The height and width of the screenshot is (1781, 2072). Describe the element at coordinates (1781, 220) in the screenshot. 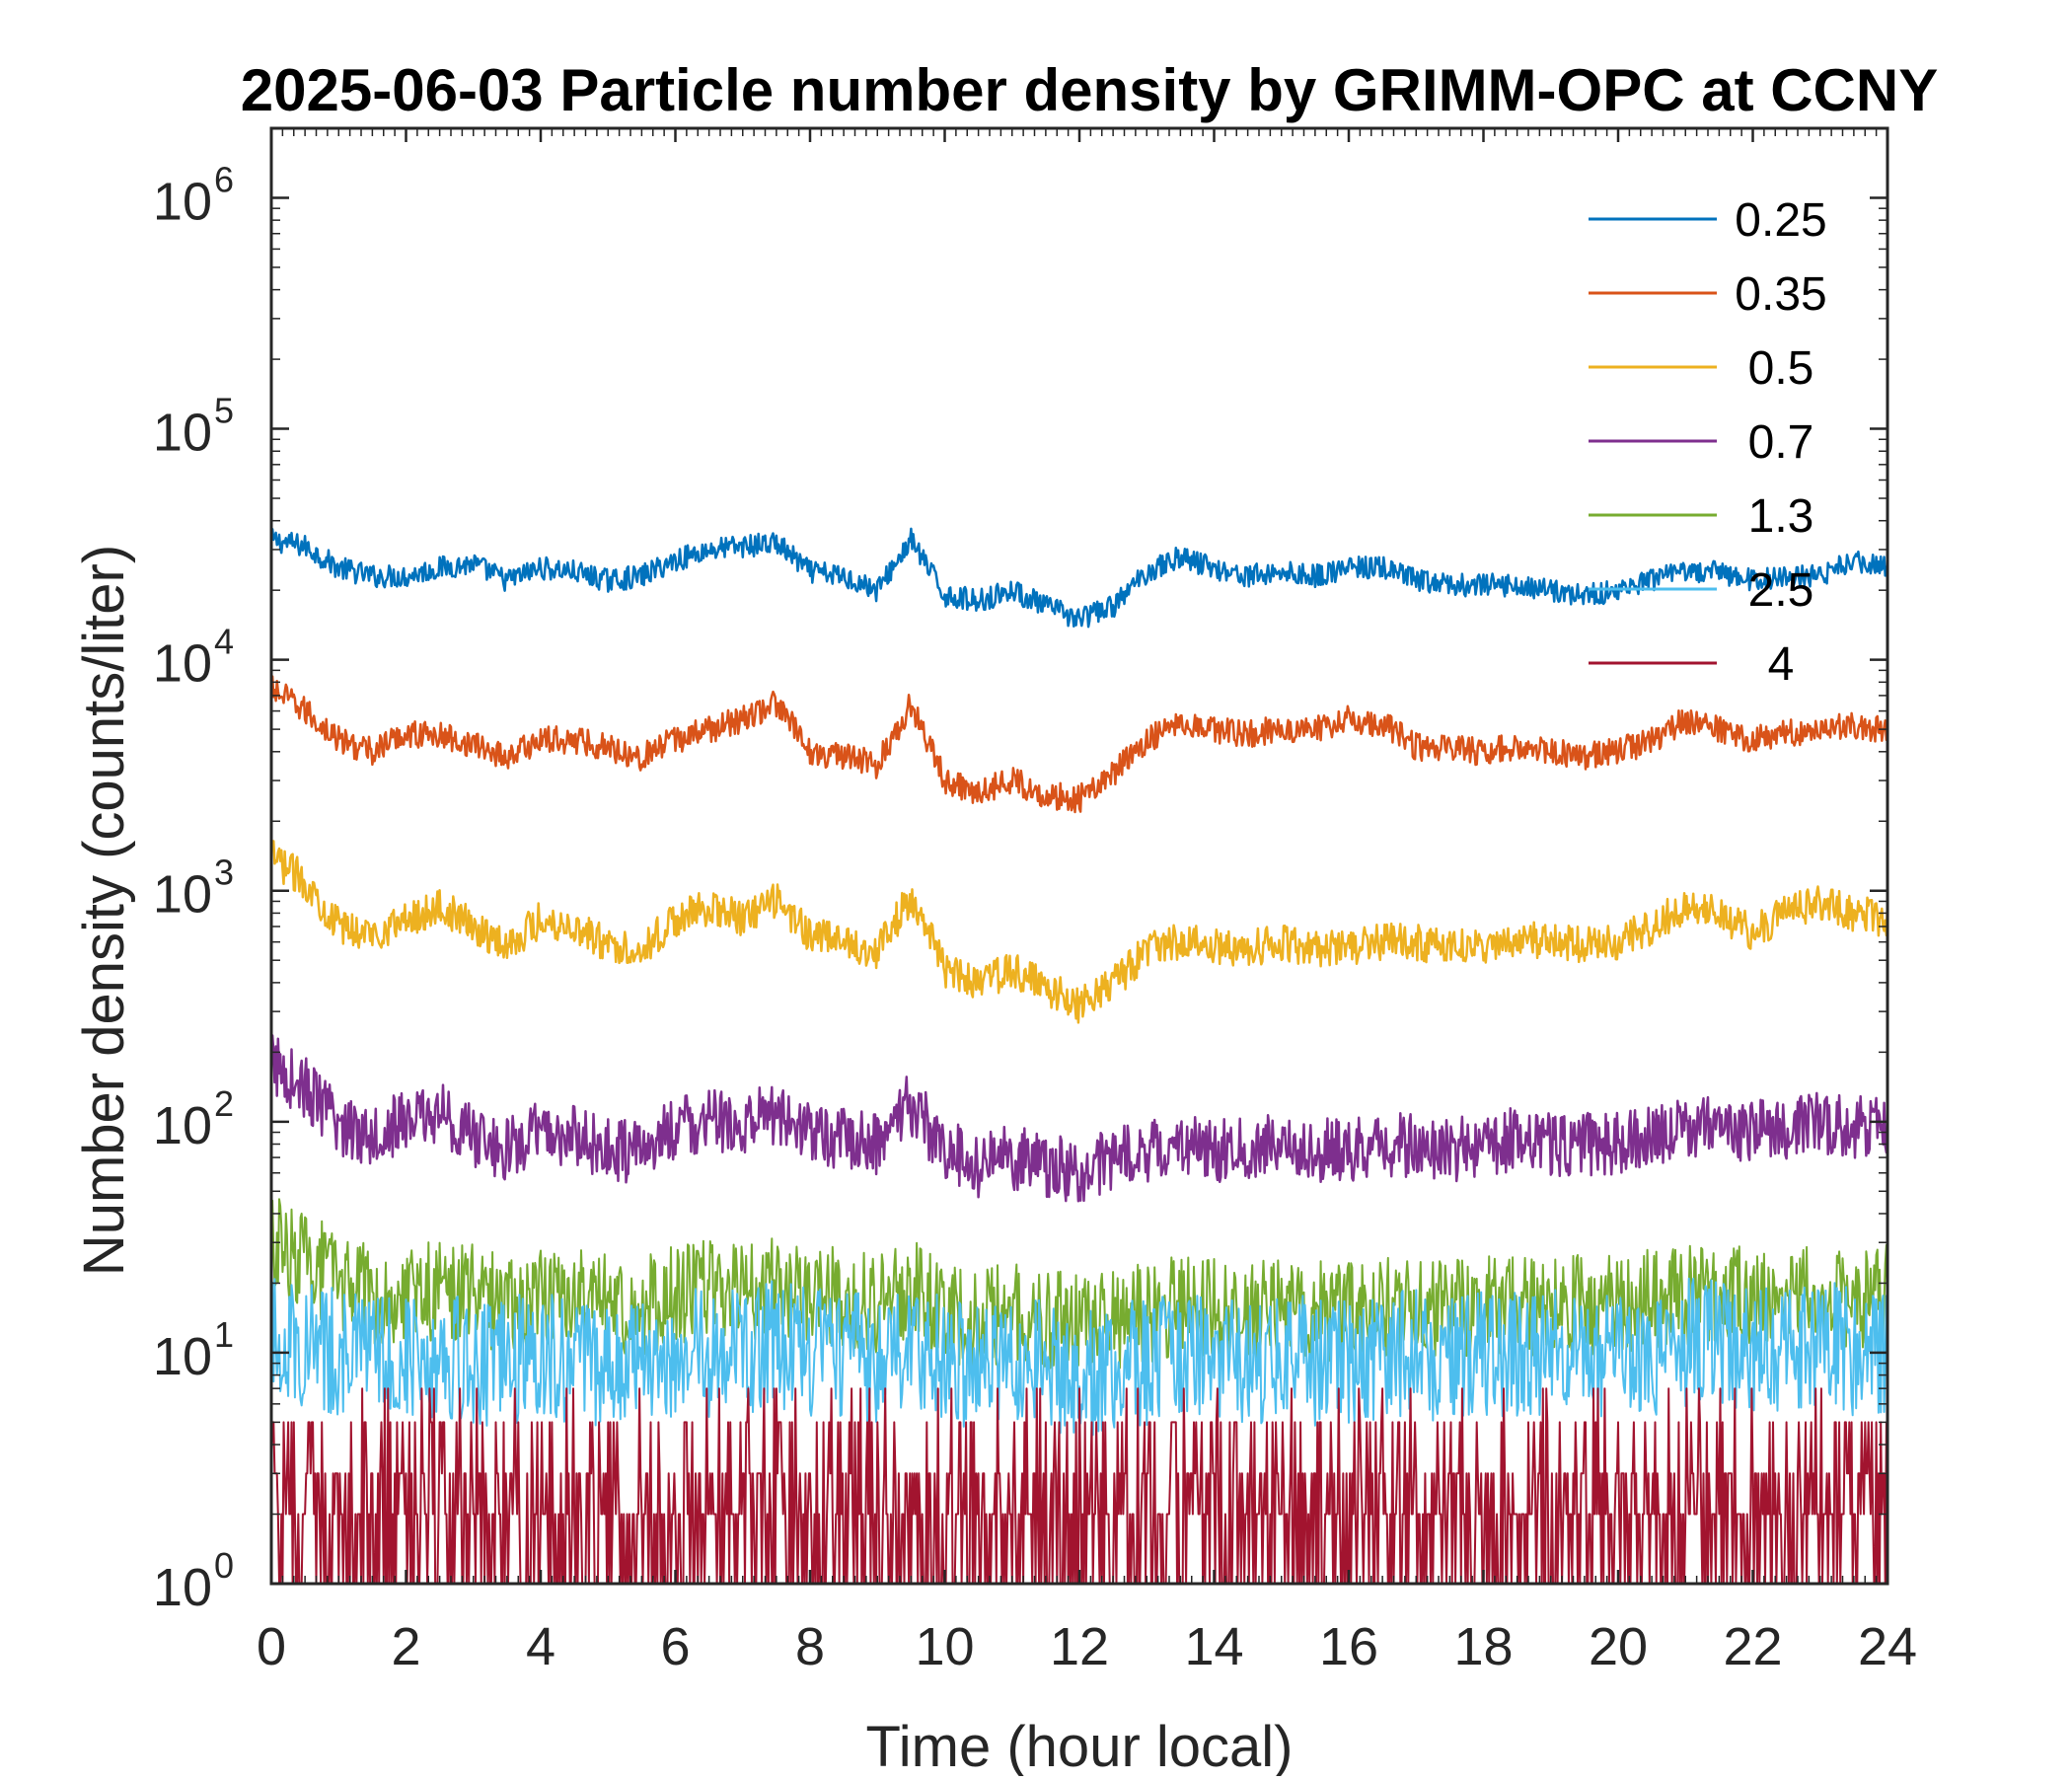

I see `legend-label-0_25: 0.25` at that location.